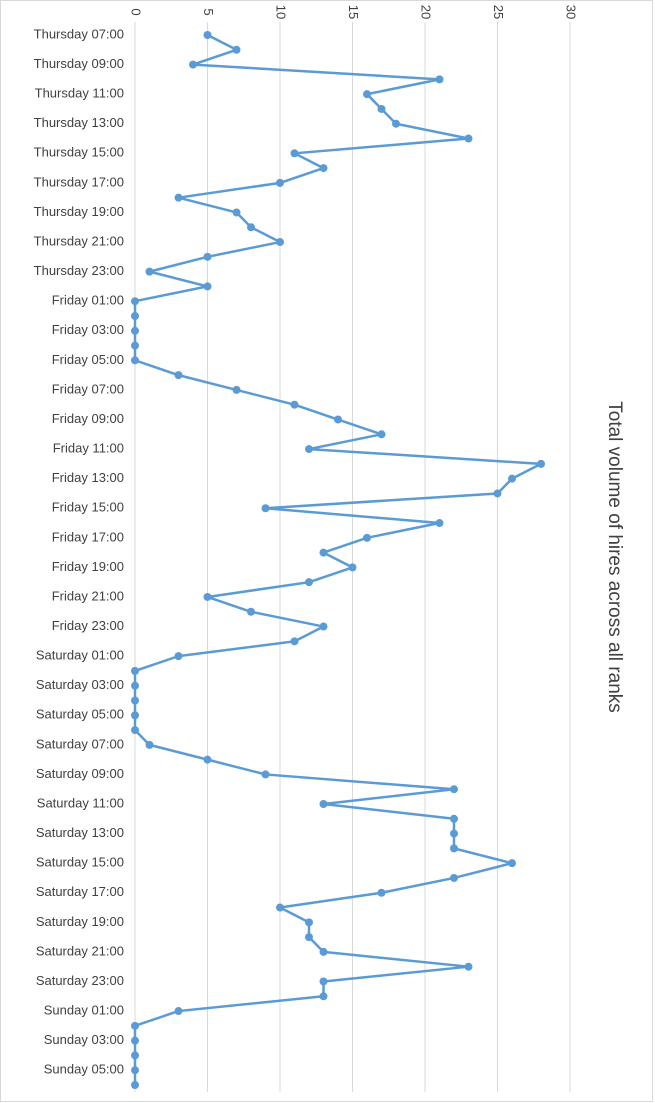 The image size is (655, 1103). I want to click on y-tick-label: Friday 23:00, so click(88, 625).